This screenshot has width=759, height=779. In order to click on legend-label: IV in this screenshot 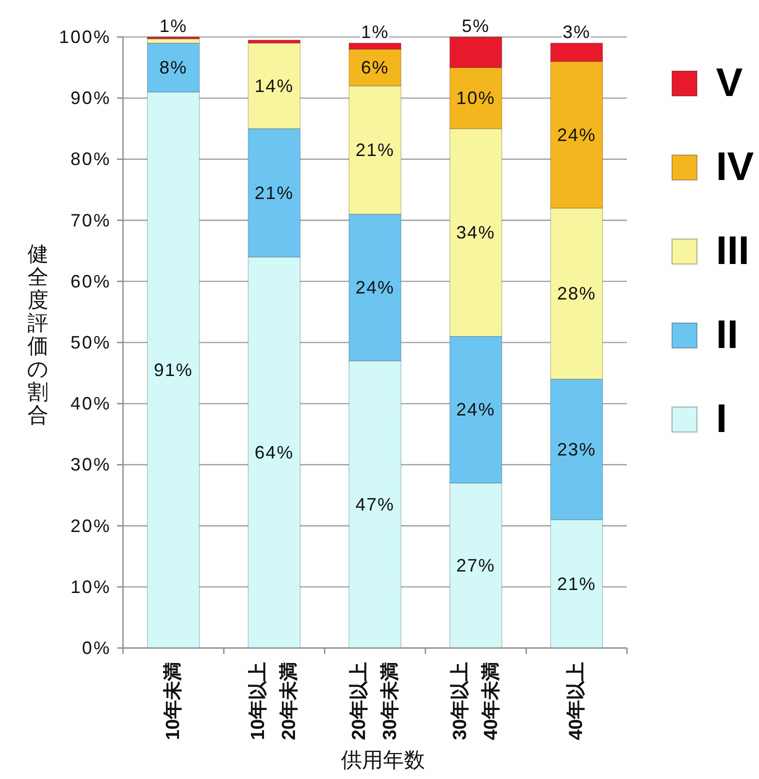, I will do `click(735, 167)`.